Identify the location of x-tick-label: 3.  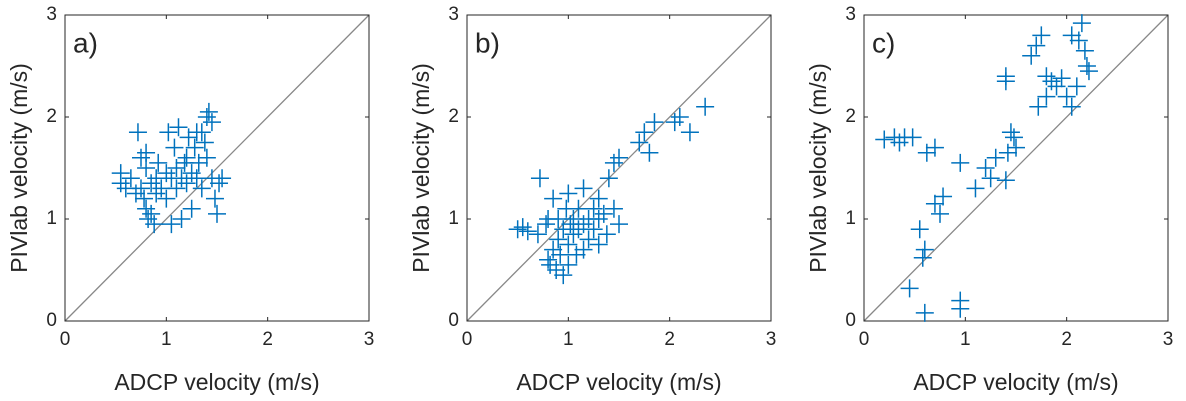
(369, 339).